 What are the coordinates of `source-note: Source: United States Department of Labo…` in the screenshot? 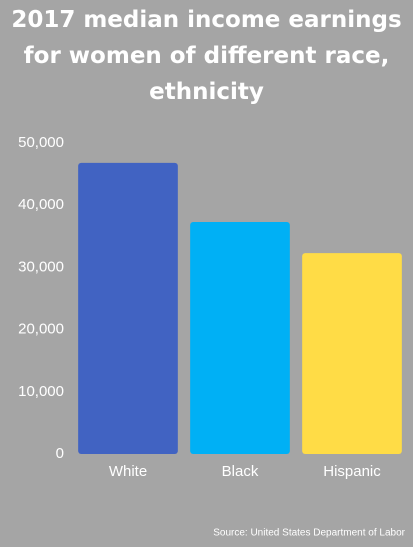 It's located at (309, 533).